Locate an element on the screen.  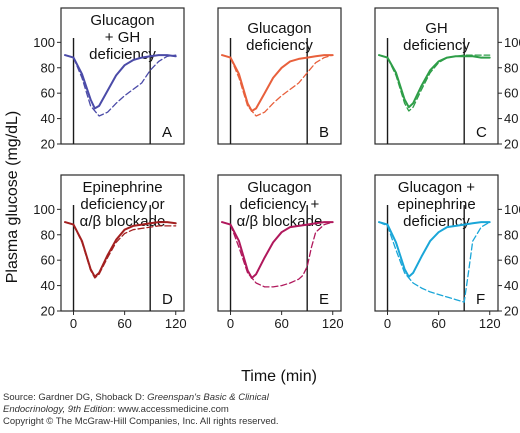
panel-letter: A is located at coordinates (167, 132).